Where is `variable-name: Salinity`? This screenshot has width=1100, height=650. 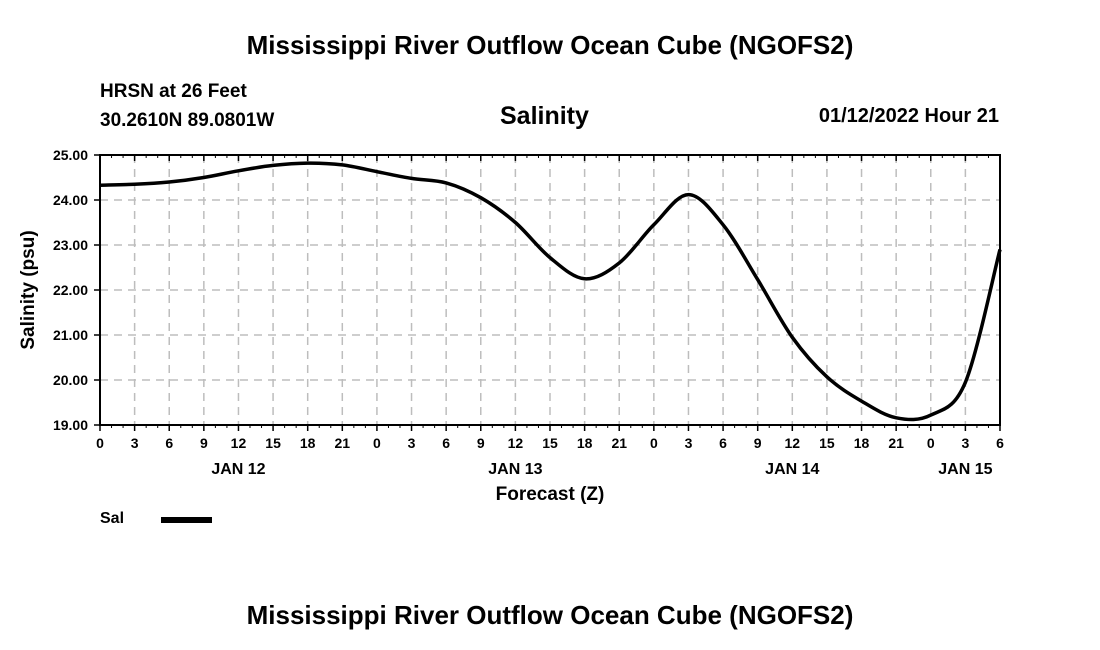
variable-name: Salinity is located at coordinates (544, 116).